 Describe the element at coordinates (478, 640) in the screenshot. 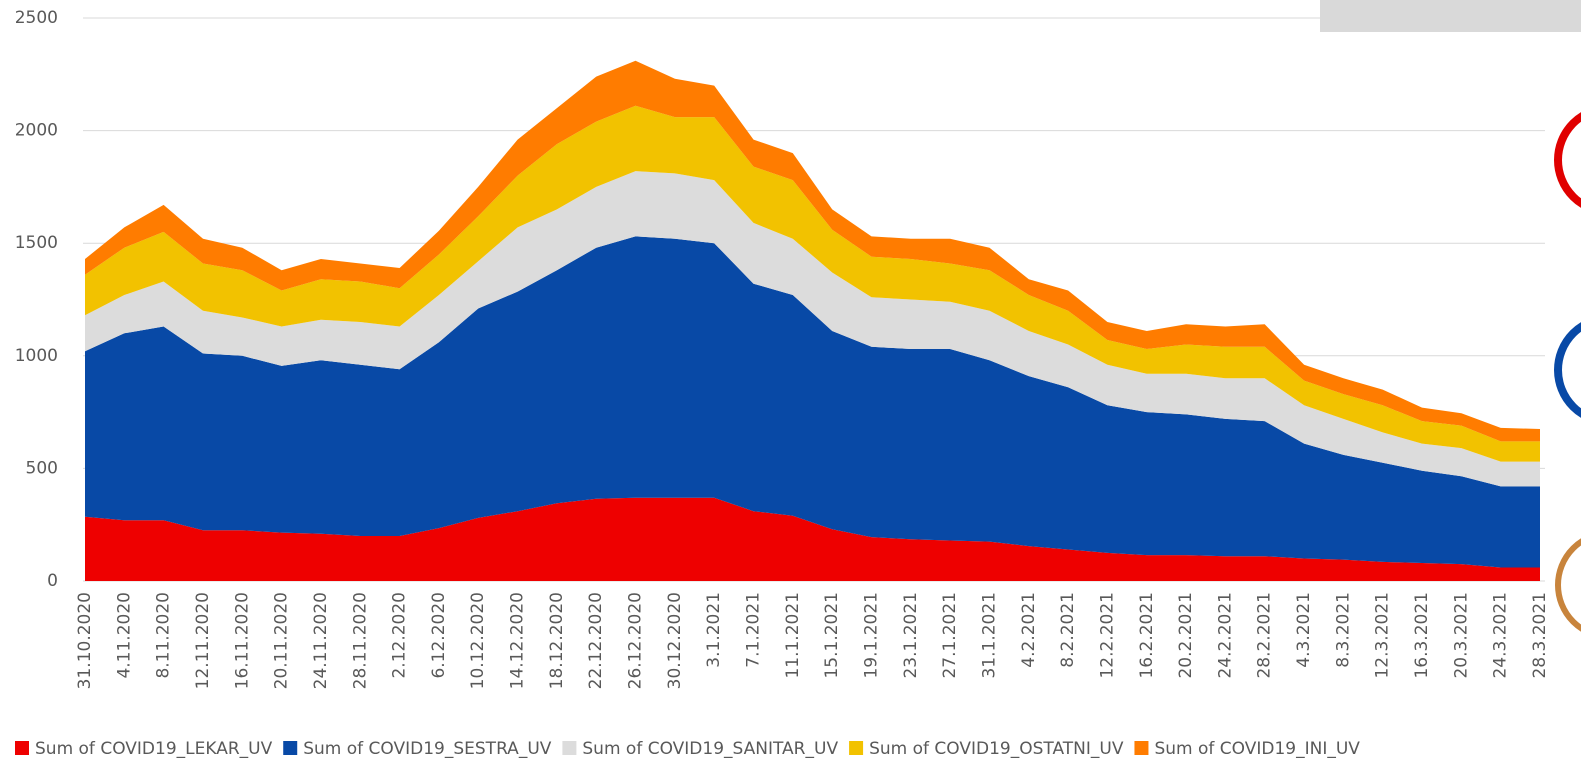

I see `x-tick-label: 10.12.2020` at that location.